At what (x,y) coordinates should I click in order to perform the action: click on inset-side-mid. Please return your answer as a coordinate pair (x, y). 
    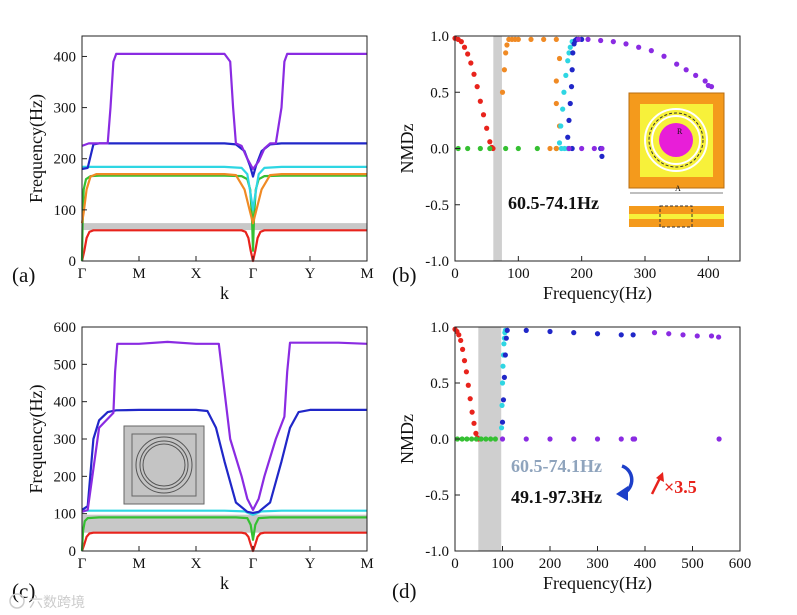
    Looking at the image, I should click on (676, 216).